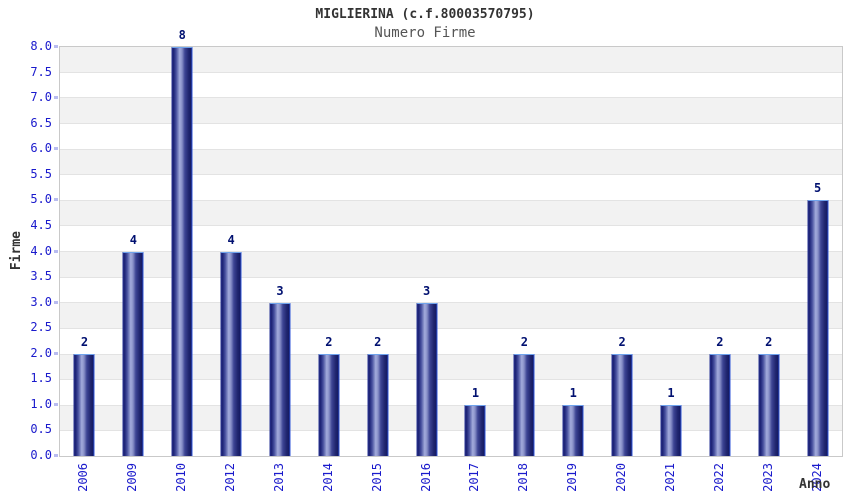 This screenshot has width=850, height=500. I want to click on y-tick-label: 1.0, so click(41, 403).